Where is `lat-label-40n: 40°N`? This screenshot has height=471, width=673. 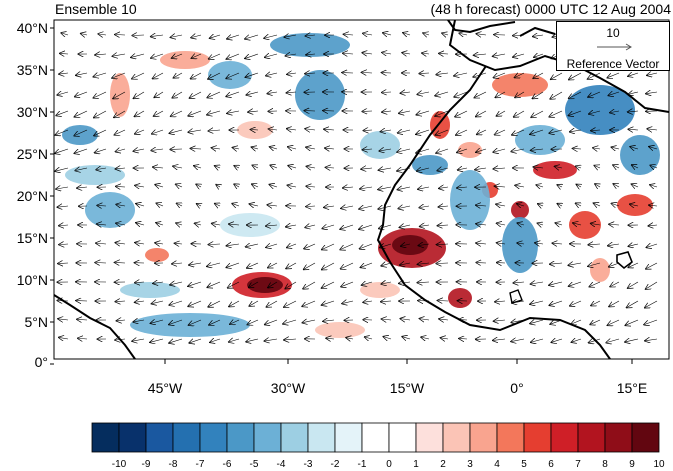 lat-label-40n: 40°N is located at coordinates (32, 28).